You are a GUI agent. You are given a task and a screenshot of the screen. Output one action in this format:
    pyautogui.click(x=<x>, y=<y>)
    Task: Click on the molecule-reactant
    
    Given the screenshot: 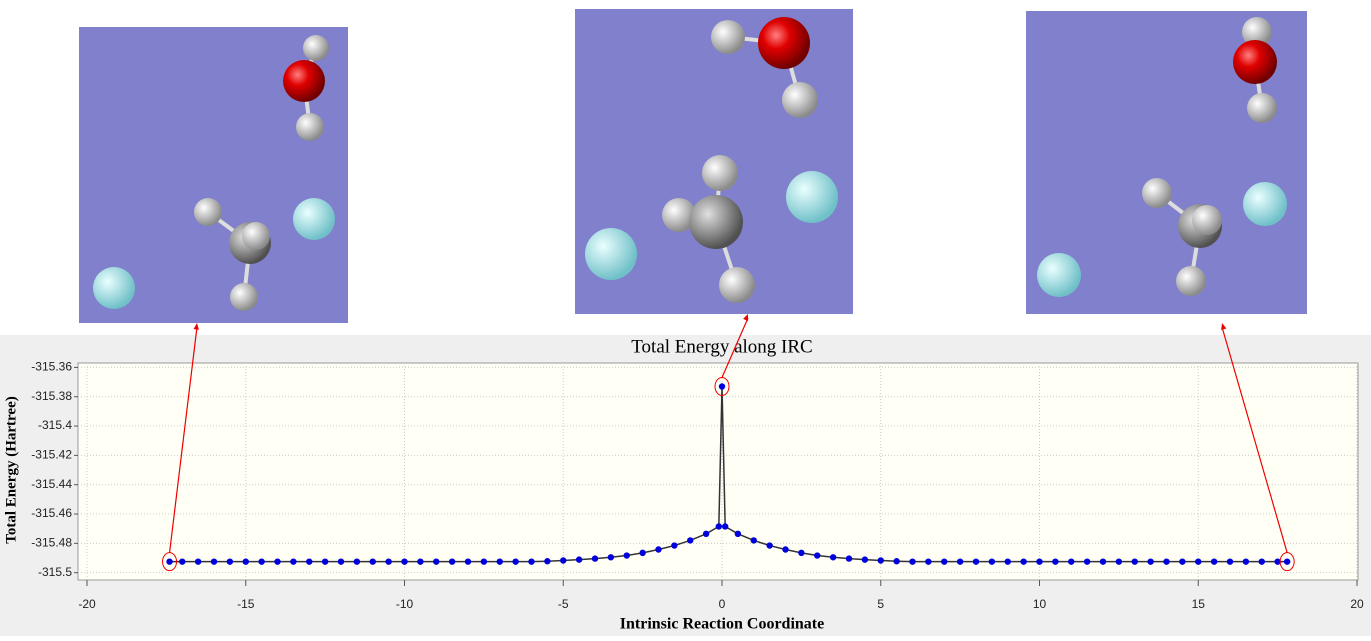 What is the action you would take?
    pyautogui.click(x=213, y=175)
    